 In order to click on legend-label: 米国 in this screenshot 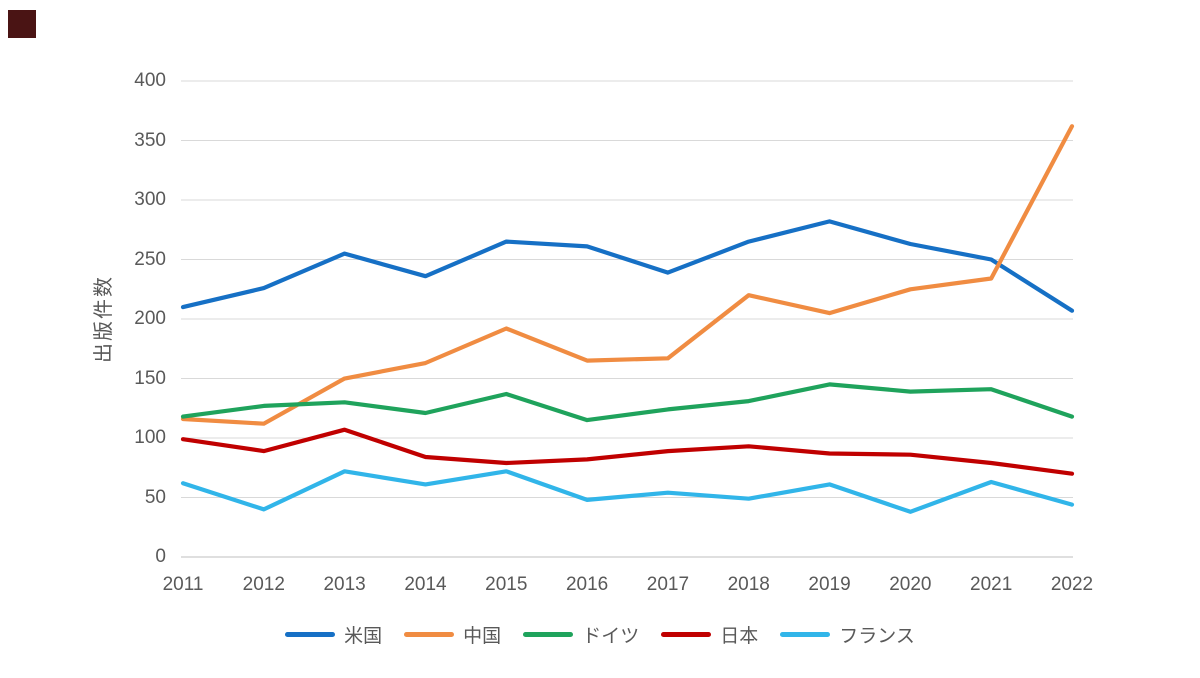, I will do `click(363, 636)`.